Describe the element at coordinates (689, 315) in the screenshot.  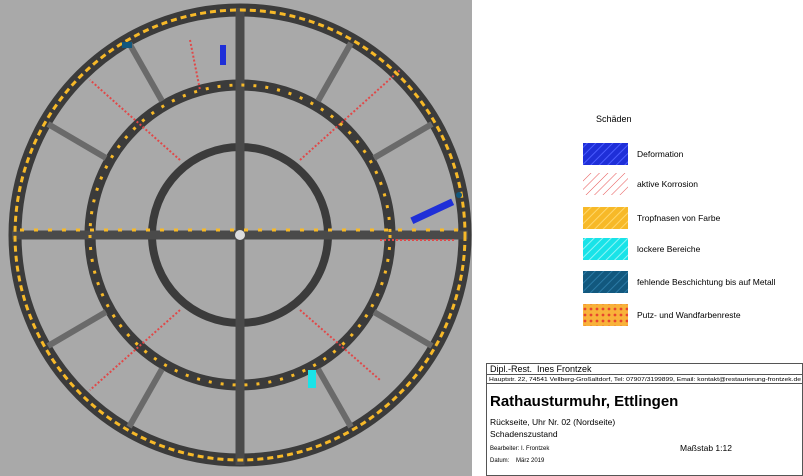
I see `legend-item: Putz- und Wandfarbenreste` at that location.